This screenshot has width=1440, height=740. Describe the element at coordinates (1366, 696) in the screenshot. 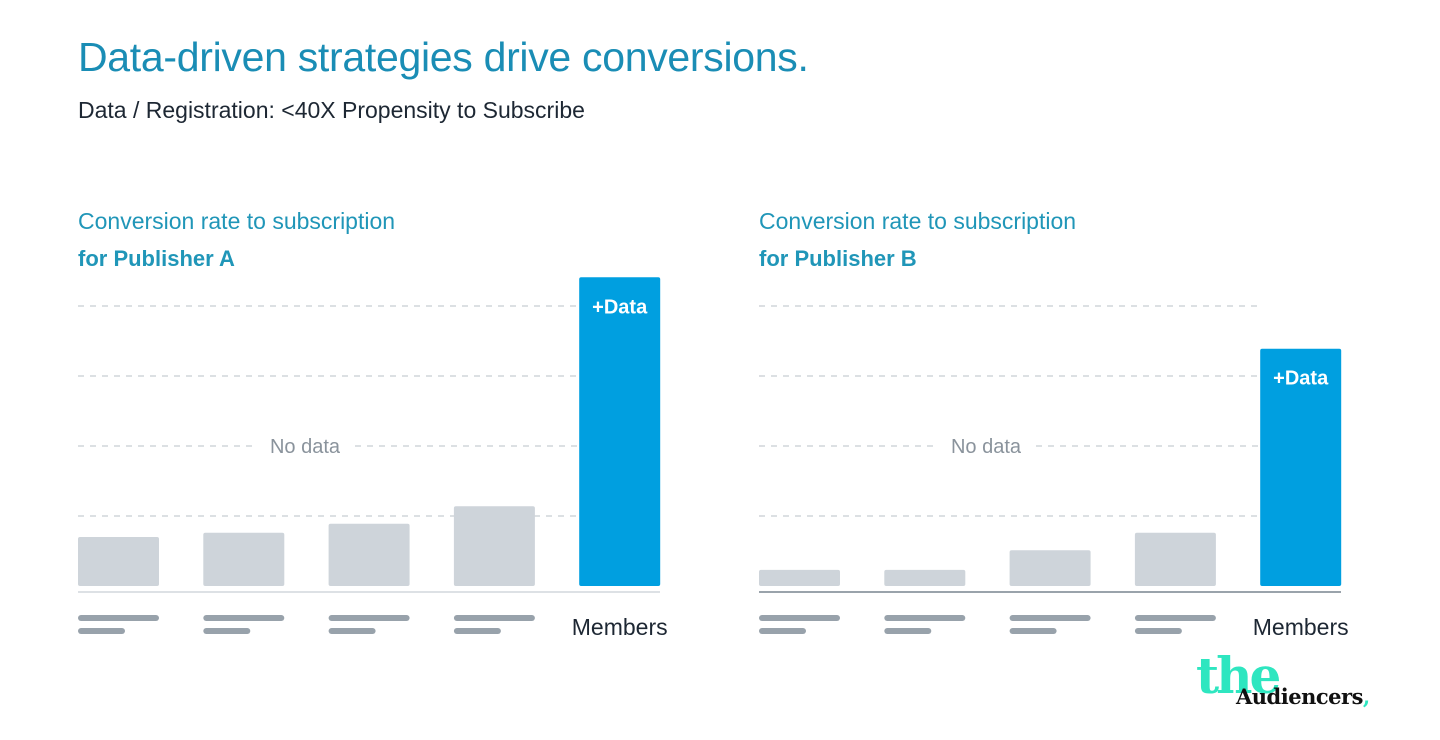

I see `logo-comma: ,` at that location.